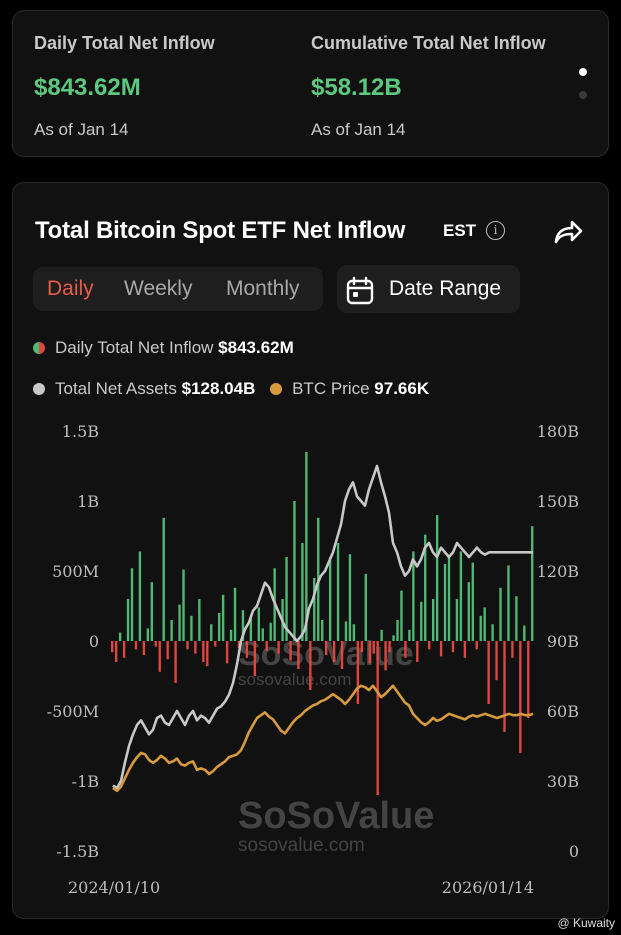 The height and width of the screenshot is (935, 621). What do you see at coordinates (488, 887) in the screenshot?
I see `x-axis-end-label: 2026/01/14` at bounding box center [488, 887].